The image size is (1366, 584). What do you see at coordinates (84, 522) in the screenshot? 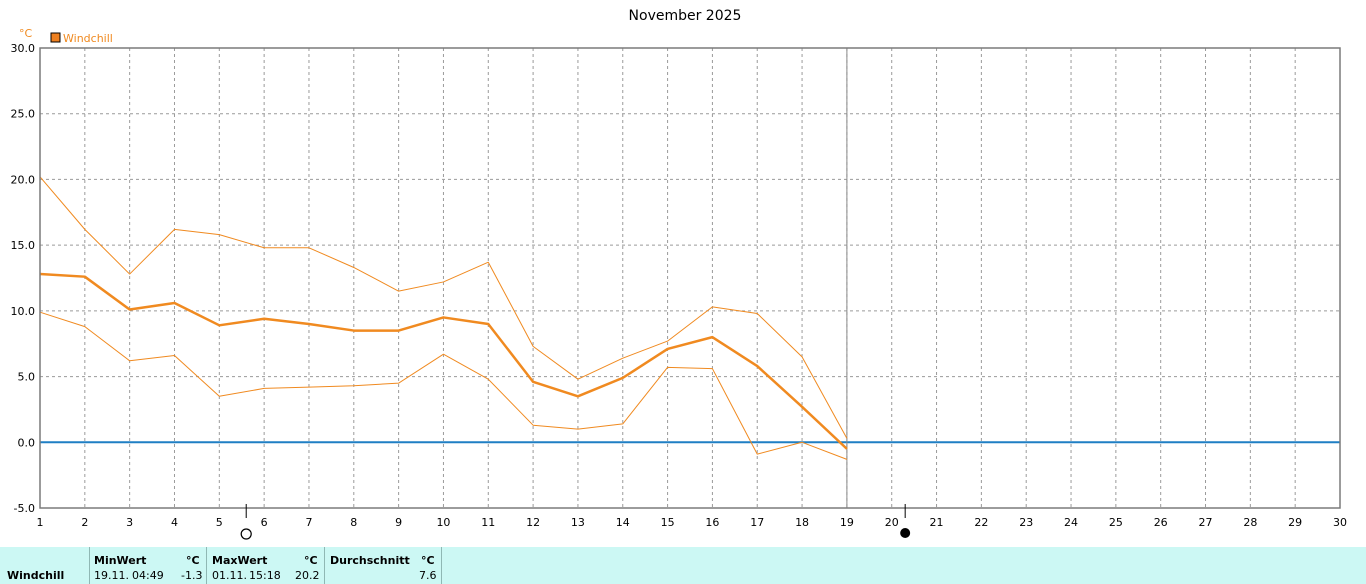
I see `x-tick-label: 2` at bounding box center [84, 522].